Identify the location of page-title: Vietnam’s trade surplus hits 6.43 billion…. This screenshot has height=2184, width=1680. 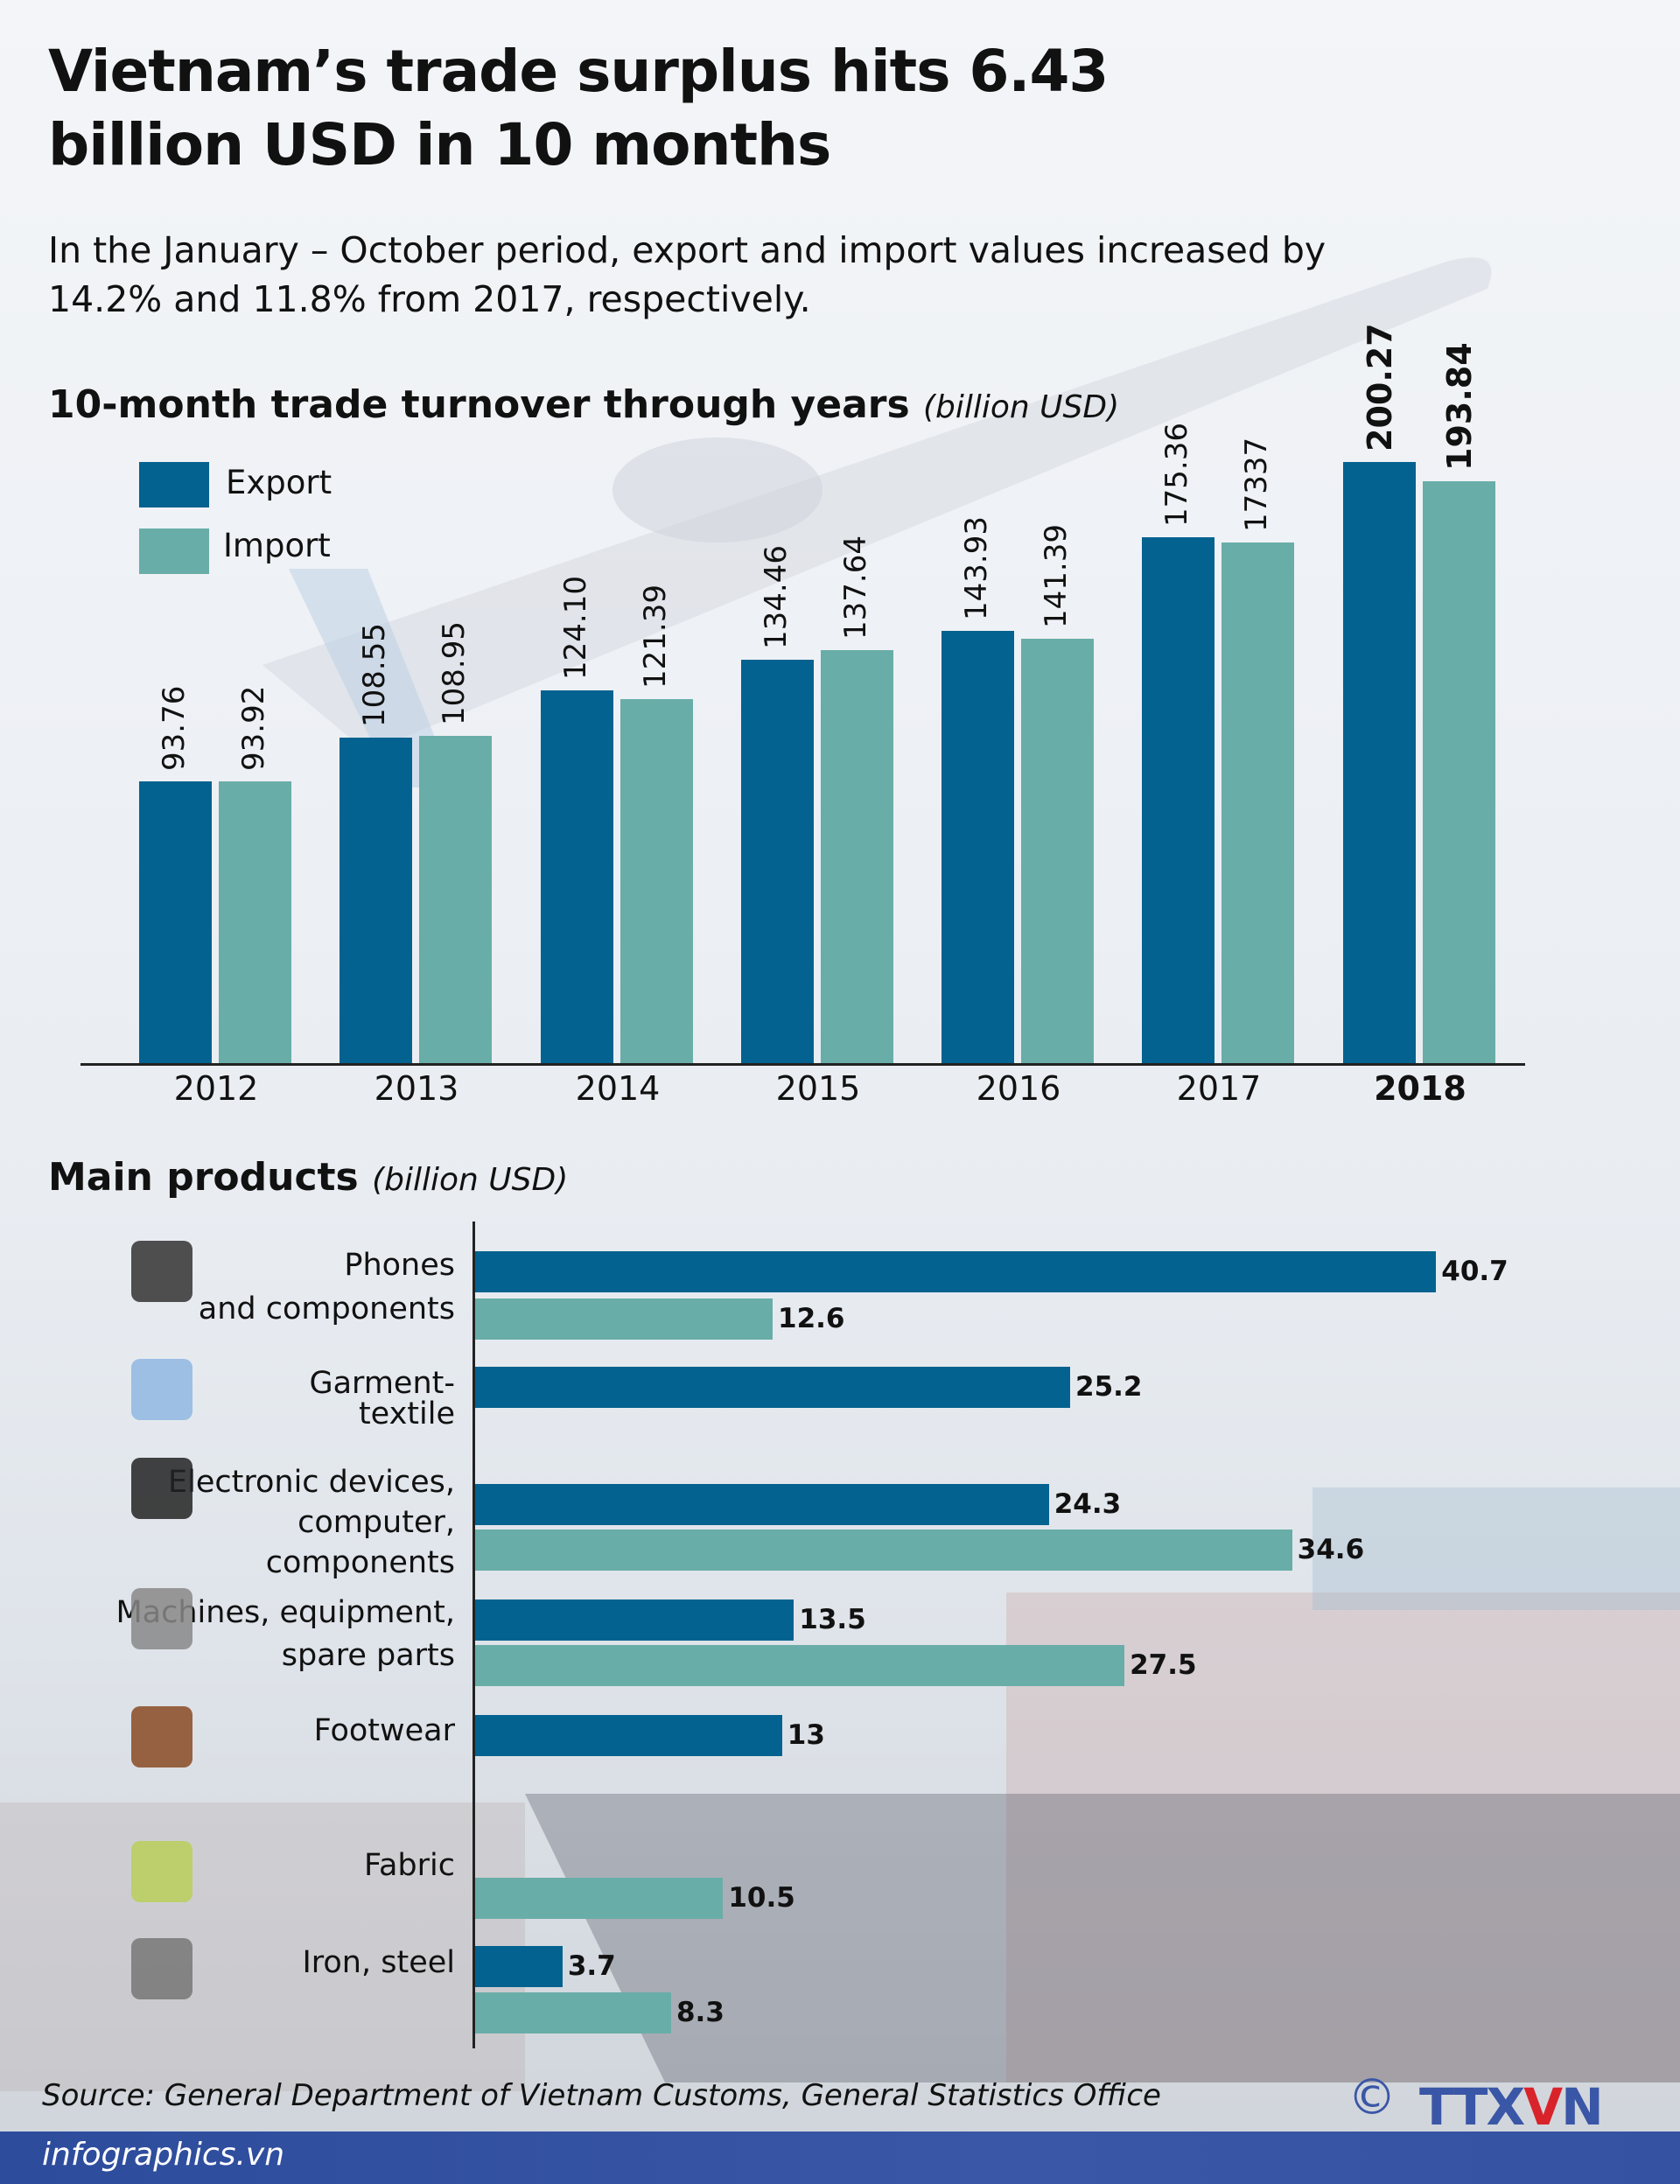
(578, 108).